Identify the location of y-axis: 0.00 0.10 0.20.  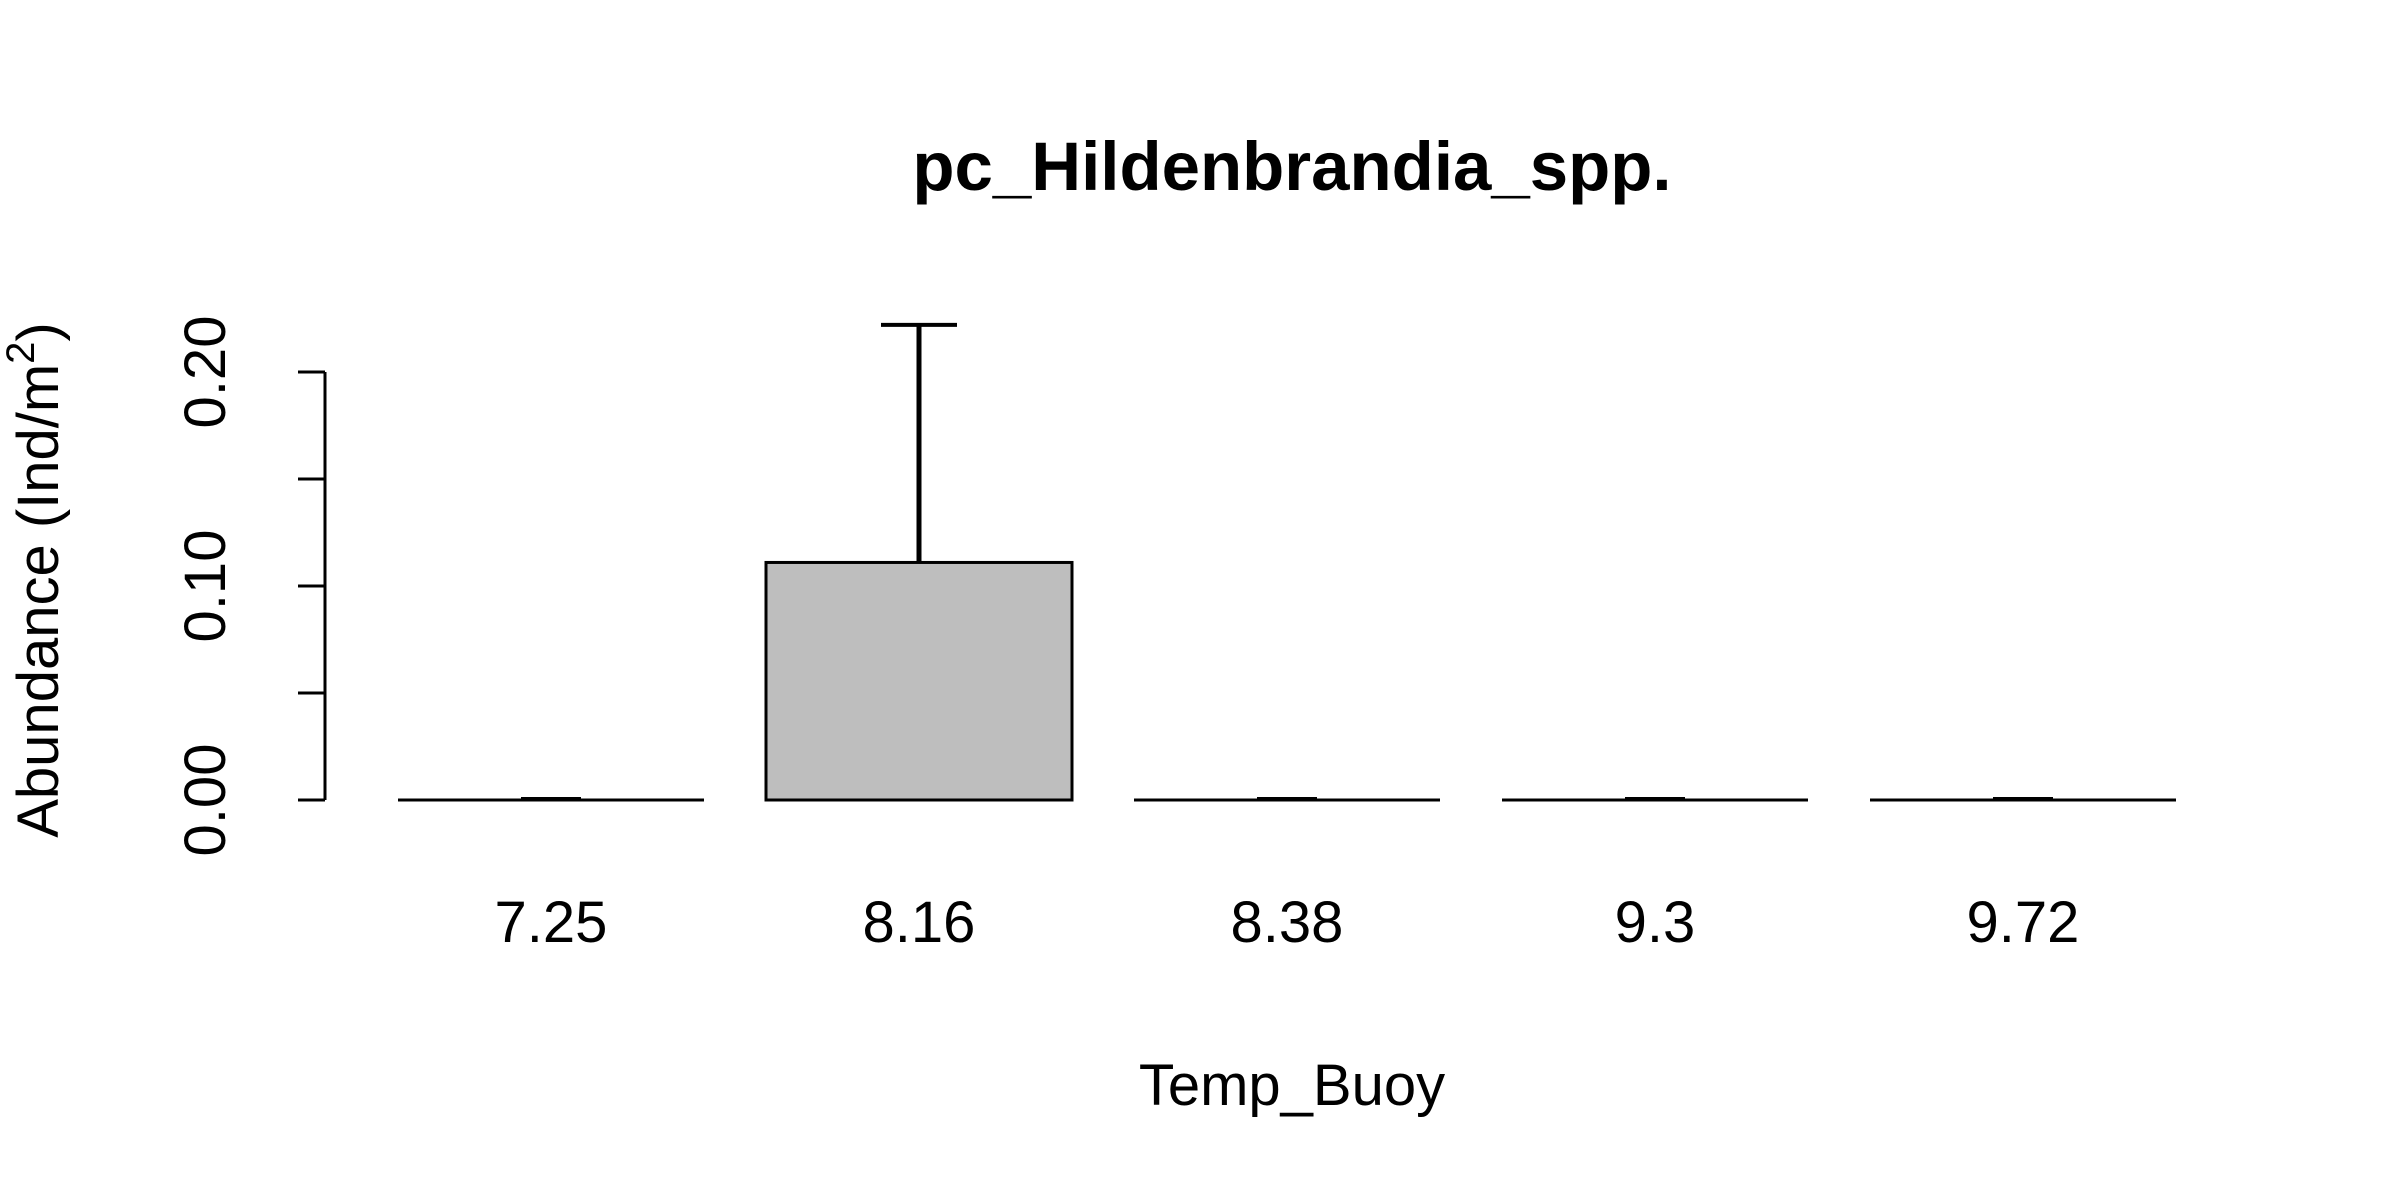
(250, 586).